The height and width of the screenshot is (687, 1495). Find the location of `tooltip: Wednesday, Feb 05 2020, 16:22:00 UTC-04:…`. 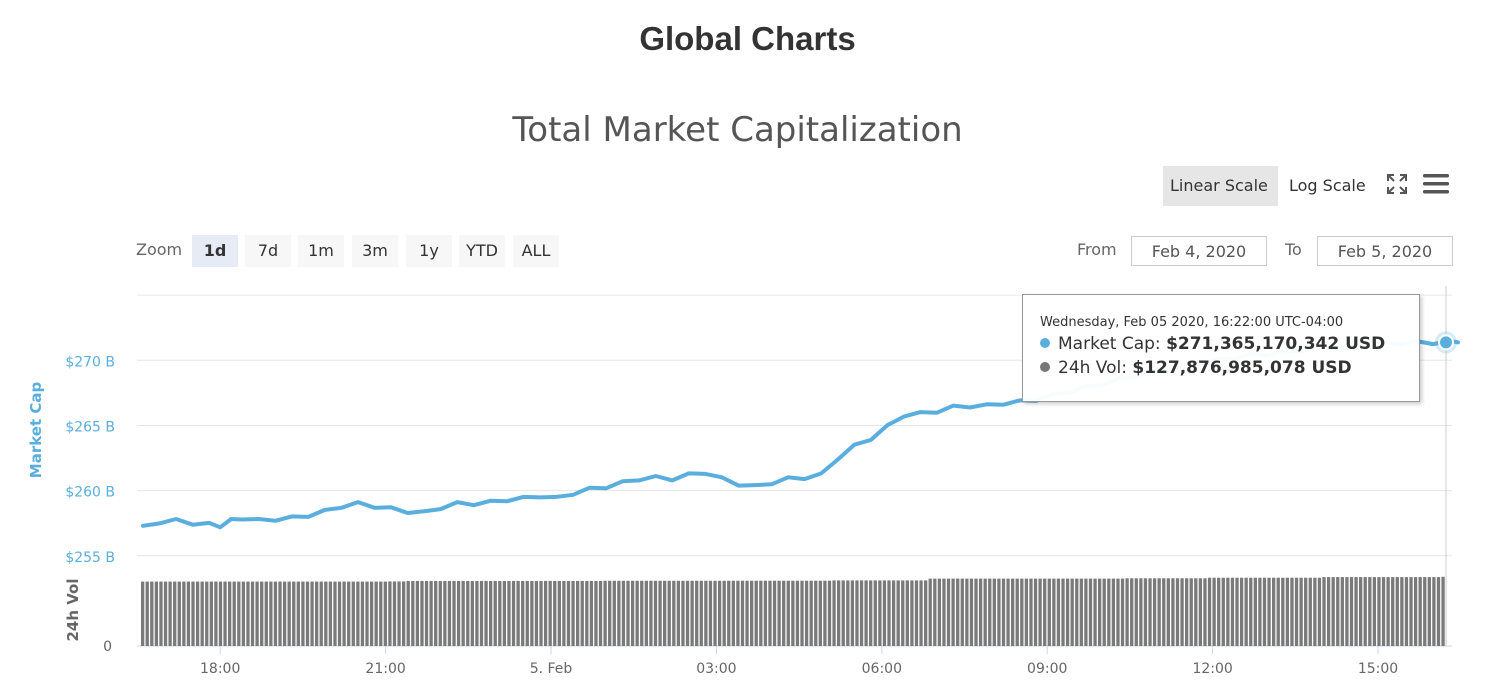

tooltip: Wednesday, Feb 05 2020, 16:22:00 UTC-04:… is located at coordinates (1221, 348).